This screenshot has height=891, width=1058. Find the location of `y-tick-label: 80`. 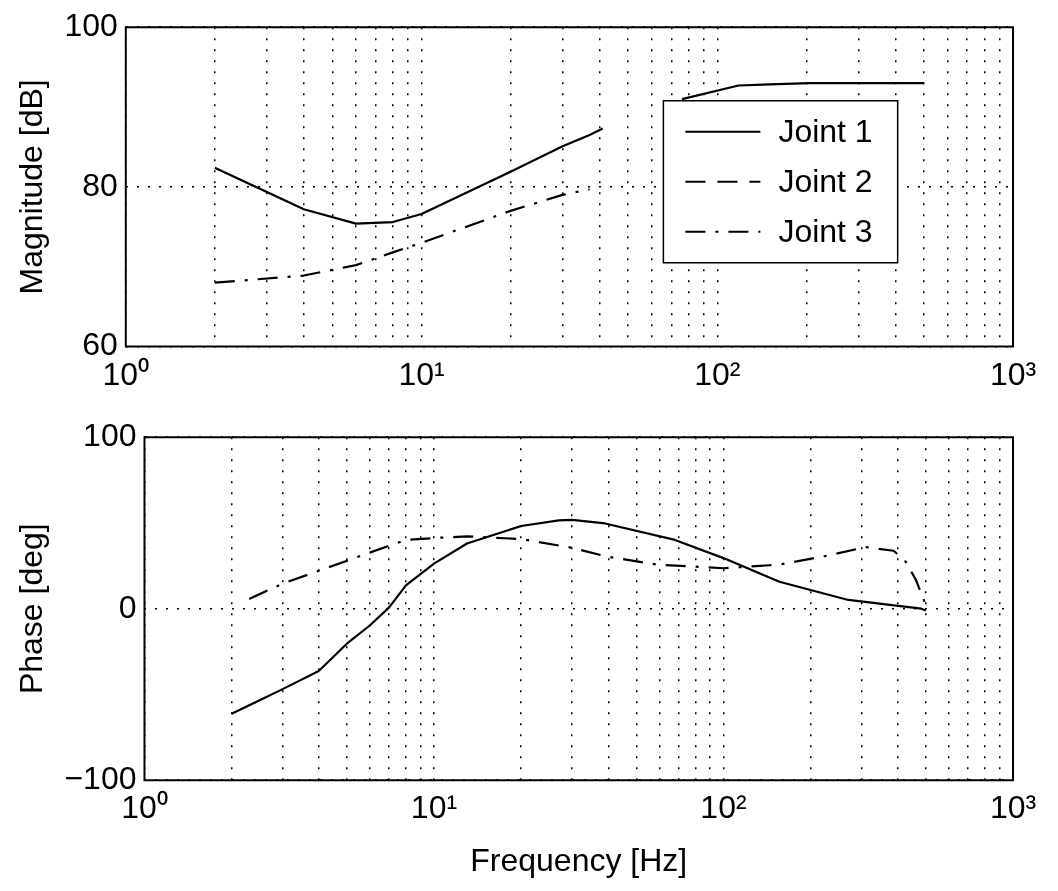

y-tick-label: 80 is located at coordinates (100, 184).